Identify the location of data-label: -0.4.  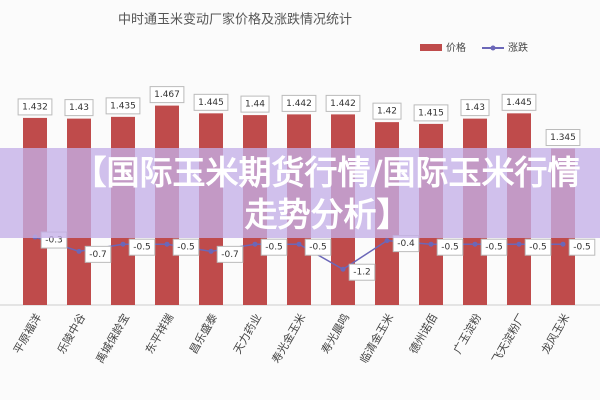
(406, 244).